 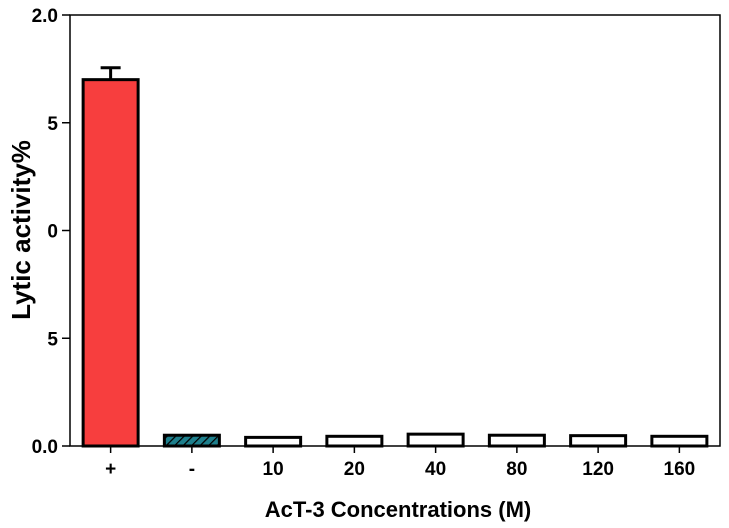 I want to click on y-axis-title: Lytic activity%, so click(x=21, y=230).